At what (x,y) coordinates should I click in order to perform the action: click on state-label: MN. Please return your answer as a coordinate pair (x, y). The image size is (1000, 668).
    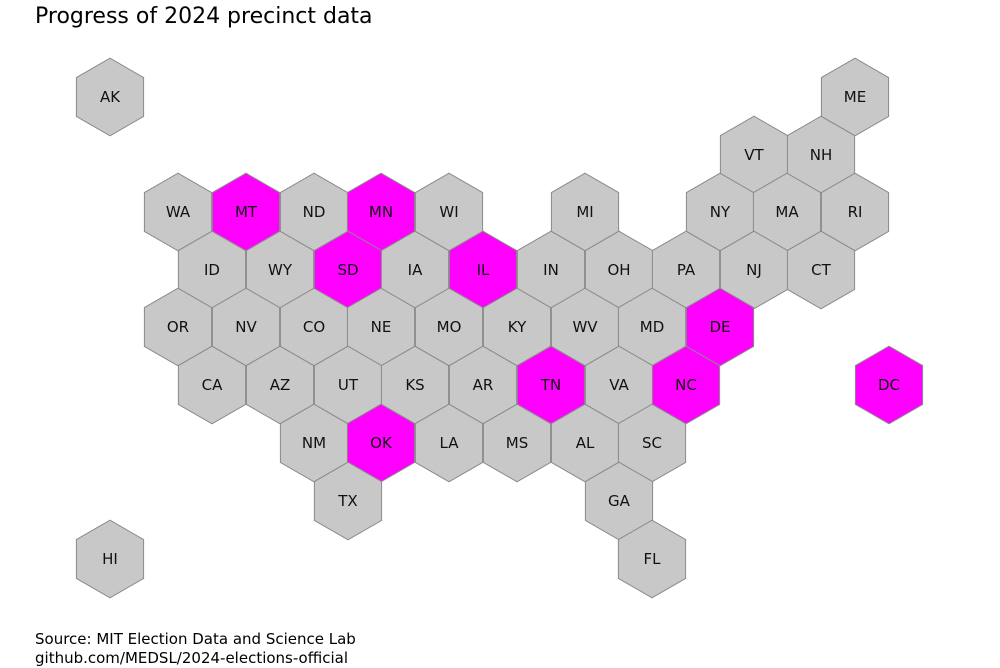
    Looking at the image, I should click on (381, 212).